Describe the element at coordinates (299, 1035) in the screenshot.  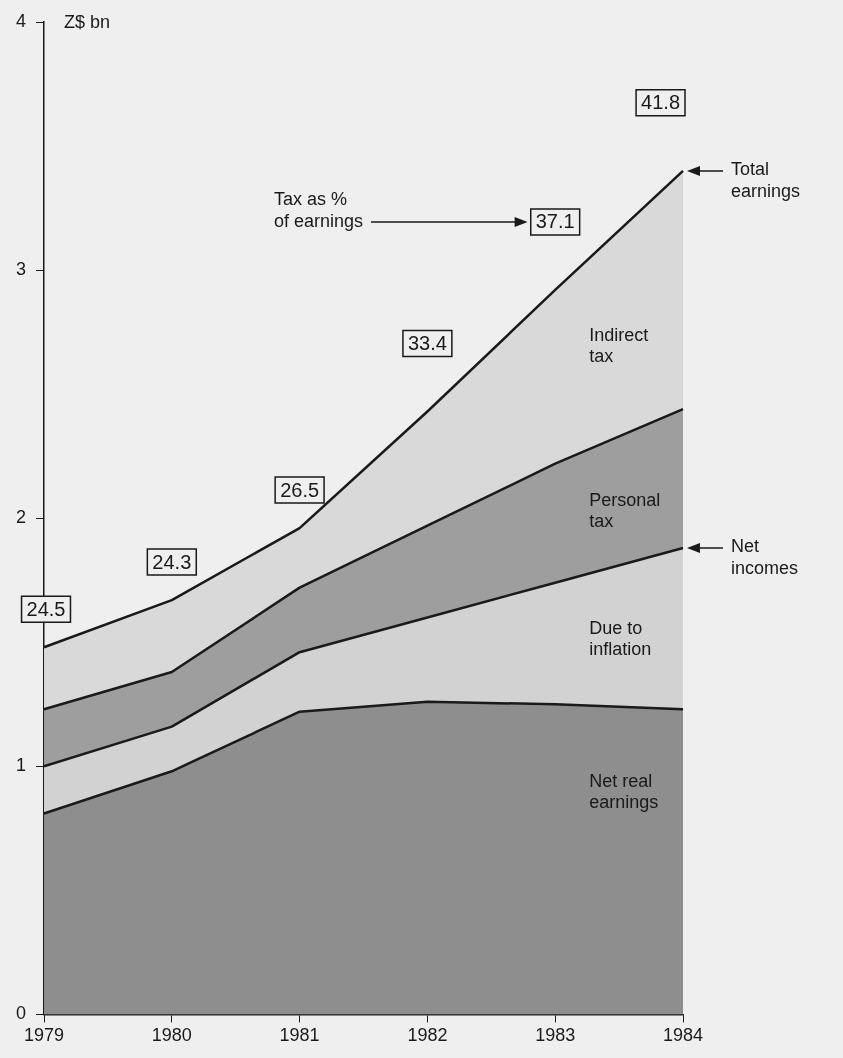
I see `x-tick-label: 1981` at that location.